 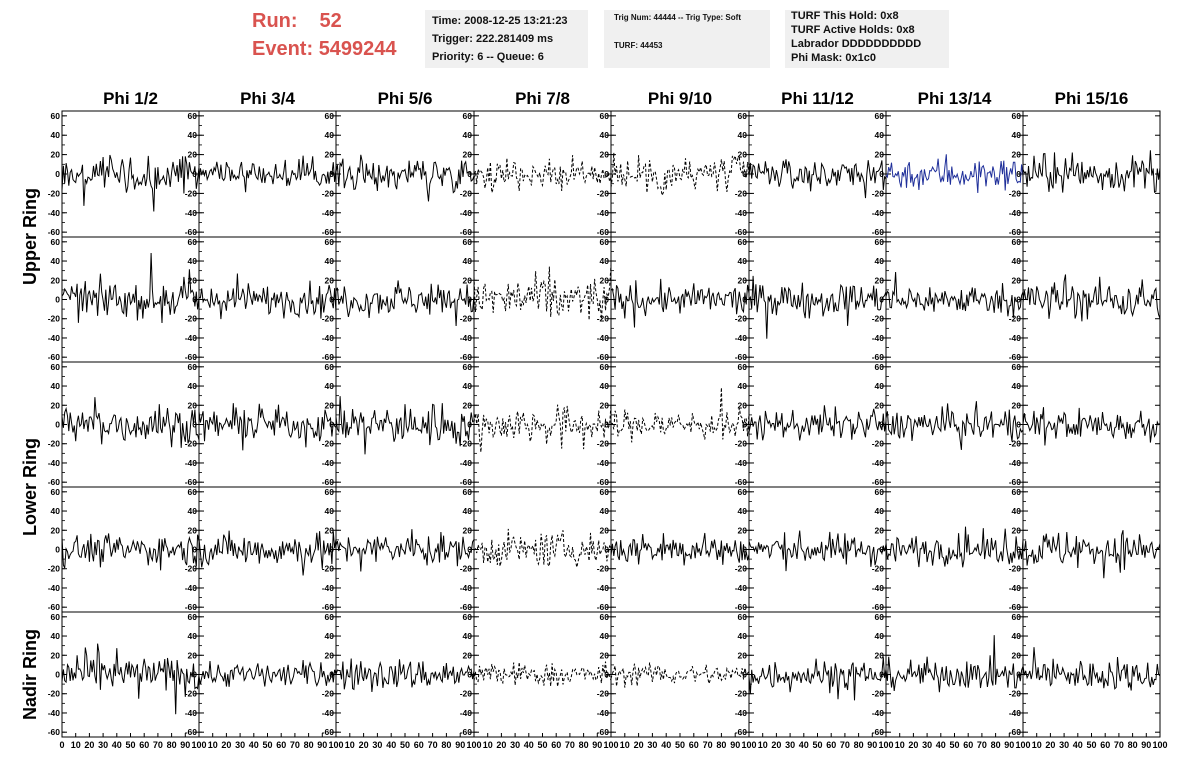 What do you see at coordinates (845, 745) in the screenshot?
I see `x-tick-label: 70` at bounding box center [845, 745].